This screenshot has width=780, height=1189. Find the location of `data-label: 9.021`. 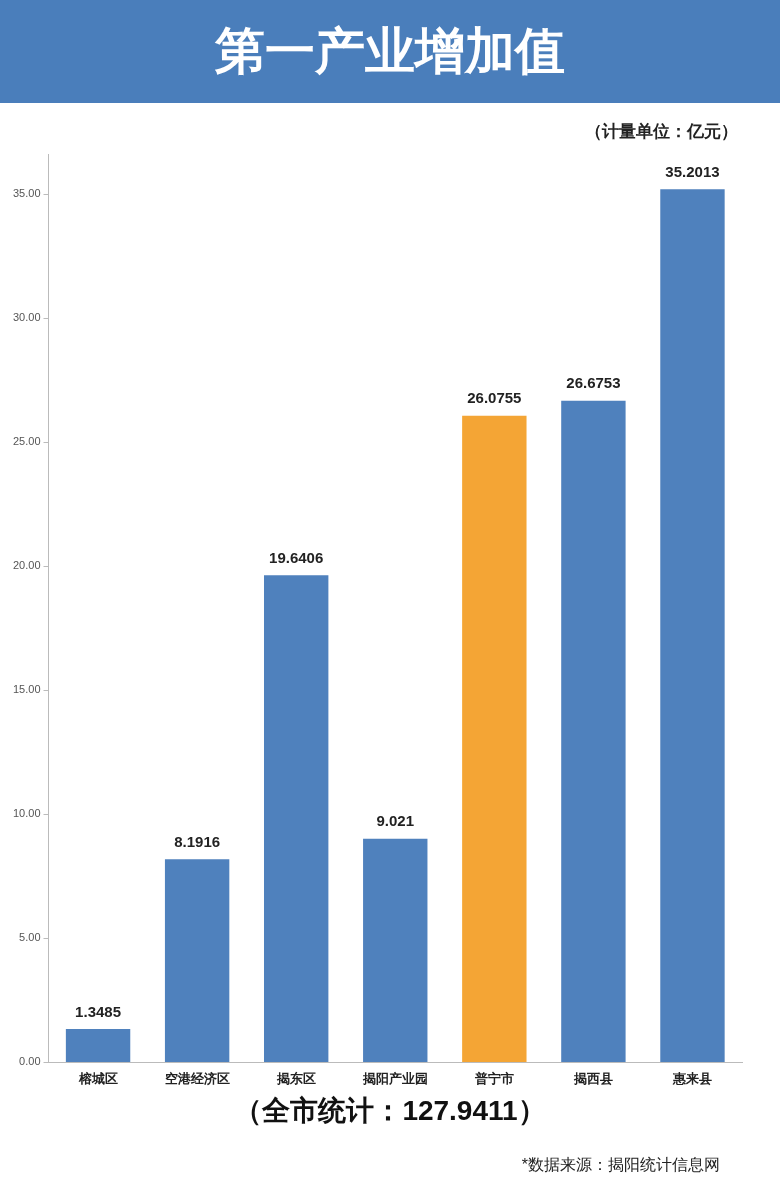

data-label: 9.021 is located at coordinates (395, 821).